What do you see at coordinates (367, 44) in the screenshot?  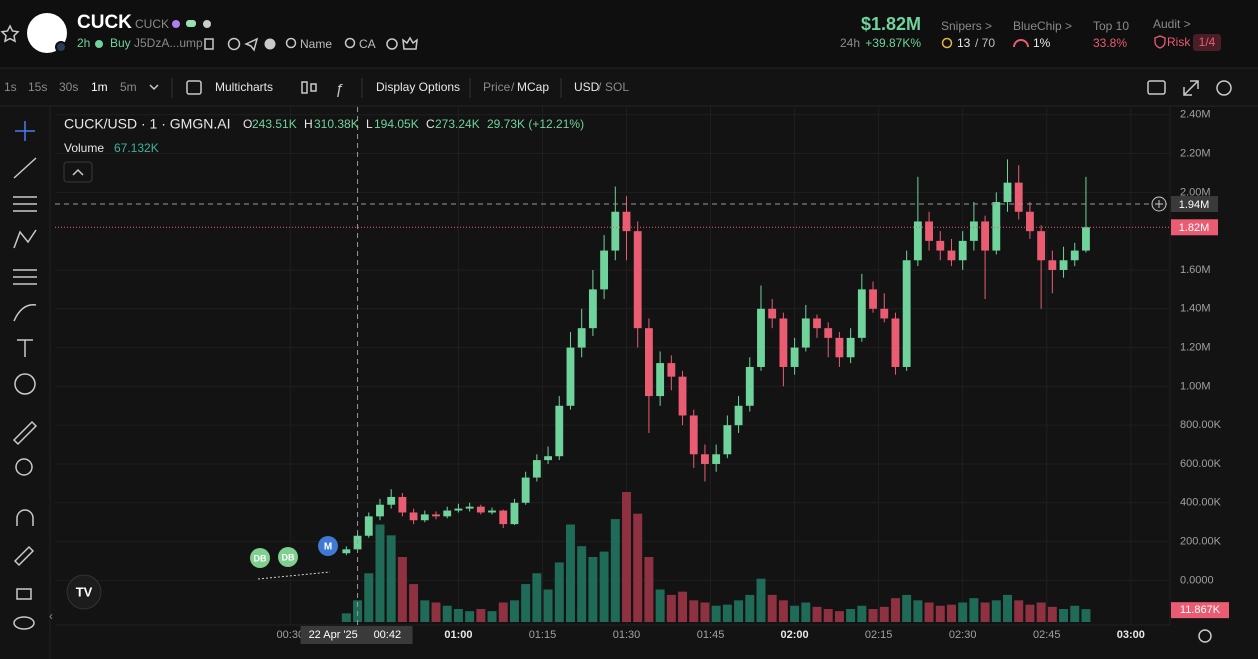 I see `search-ca: CA` at bounding box center [367, 44].